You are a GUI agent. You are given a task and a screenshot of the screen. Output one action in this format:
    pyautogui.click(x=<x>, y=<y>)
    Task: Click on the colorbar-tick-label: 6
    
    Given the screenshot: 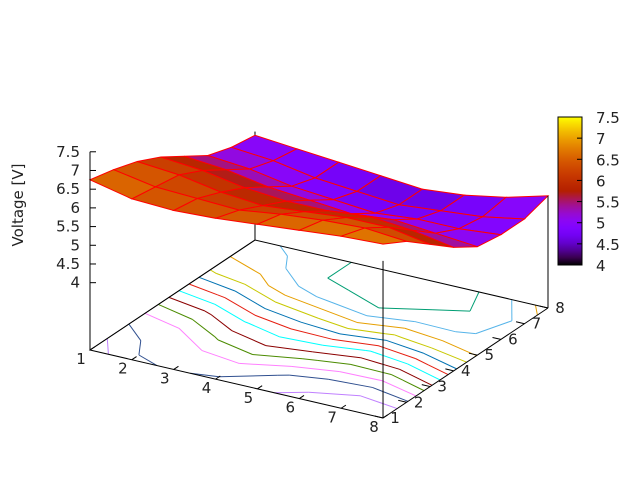 What is the action you would take?
    pyautogui.click(x=601, y=181)
    